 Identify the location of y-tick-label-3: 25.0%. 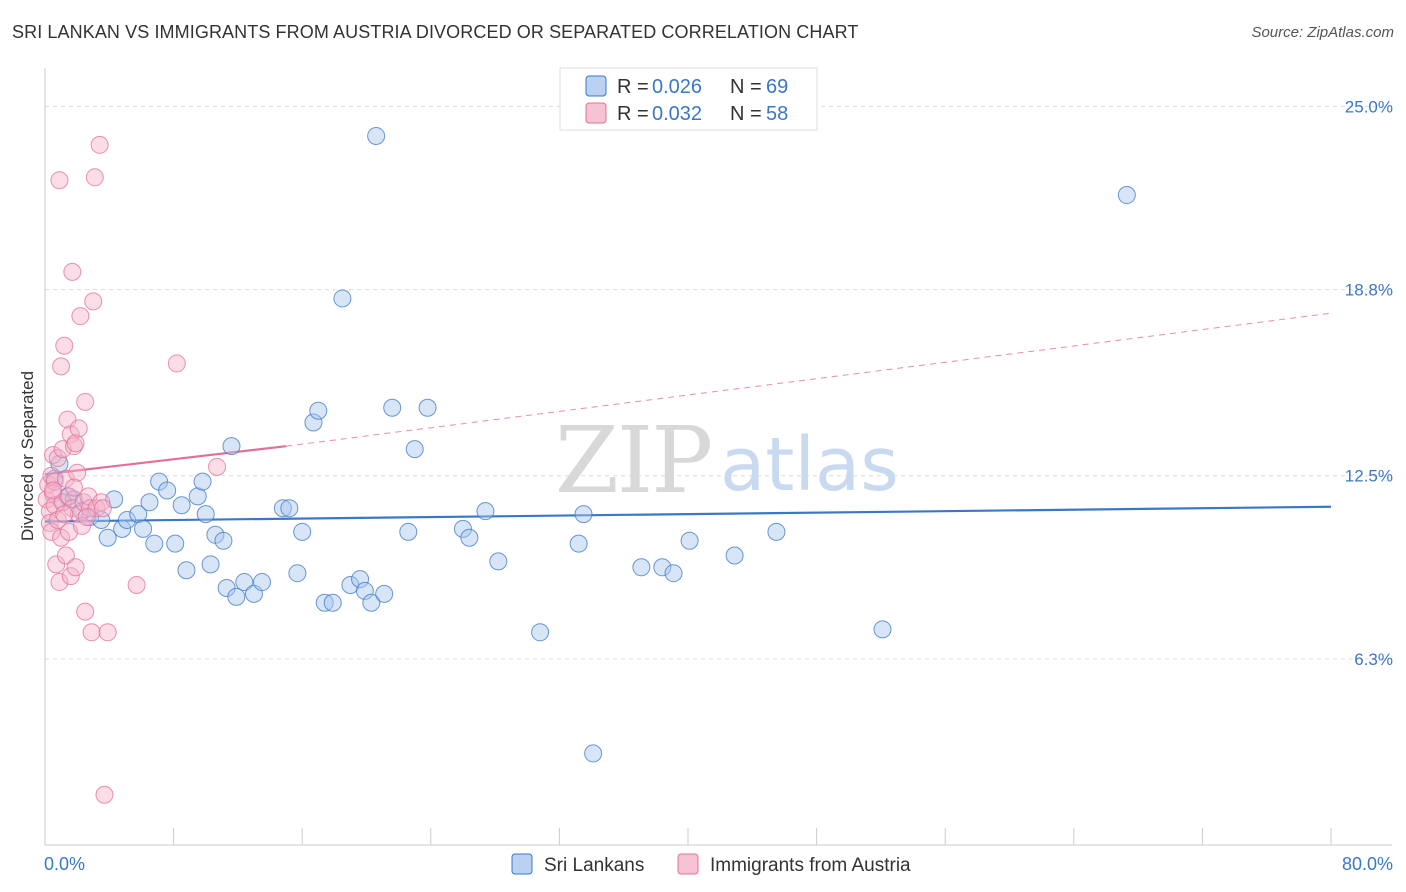
(1369, 106).